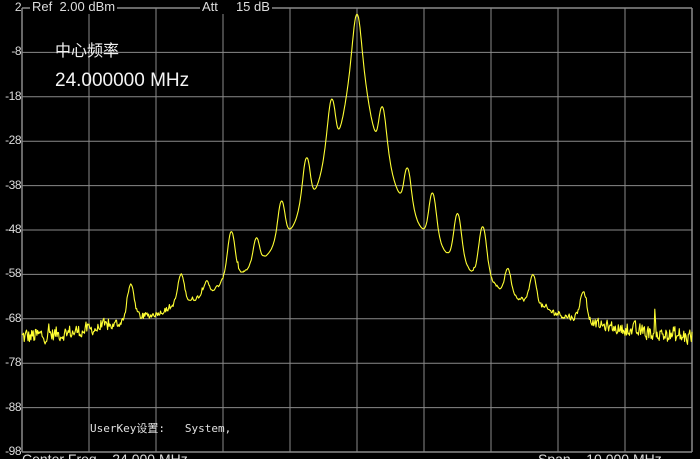 The height and width of the screenshot is (459, 700). What do you see at coordinates (13, 317) in the screenshot?
I see `y-tick-label: -68` at bounding box center [13, 317].